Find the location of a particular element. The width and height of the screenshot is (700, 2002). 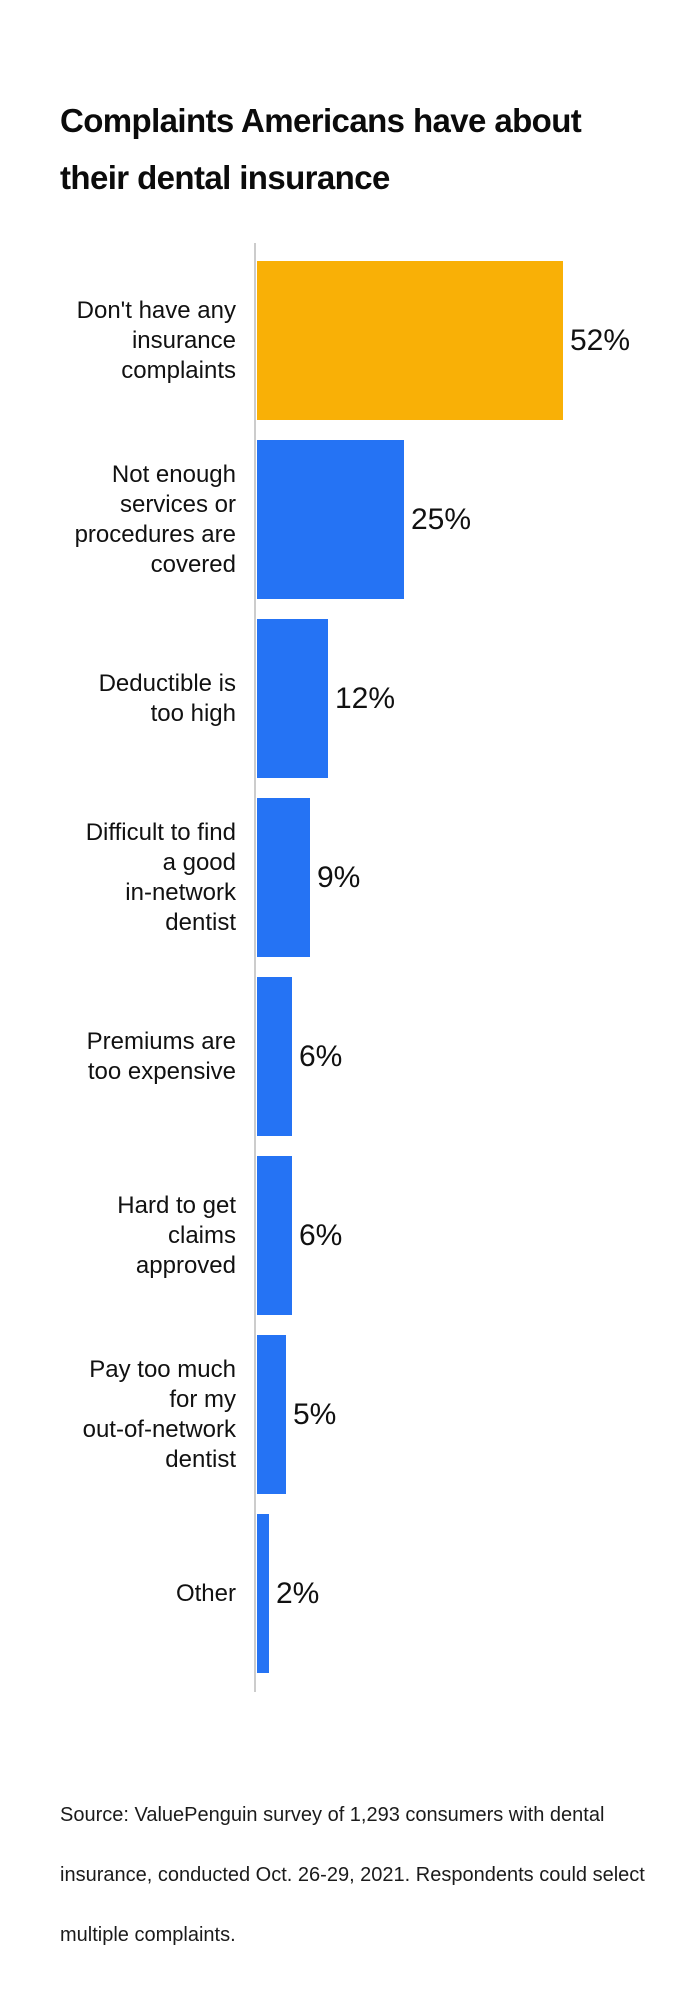

bar-row: Other 2% is located at coordinates (350, 1593).